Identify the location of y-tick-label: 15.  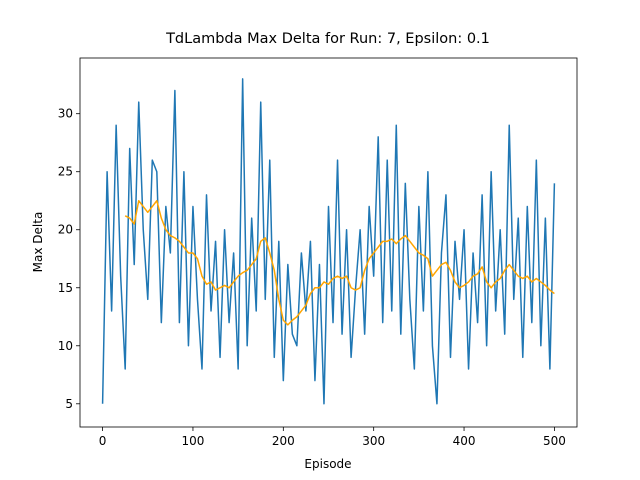
(65, 288).